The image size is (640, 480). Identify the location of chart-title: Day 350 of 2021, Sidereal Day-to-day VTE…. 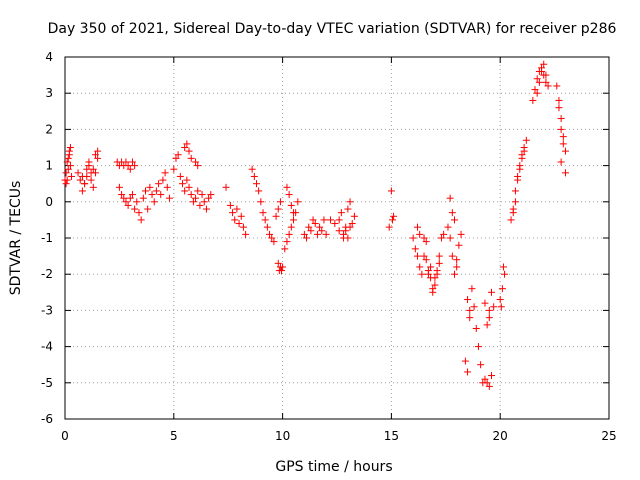
(332, 29).